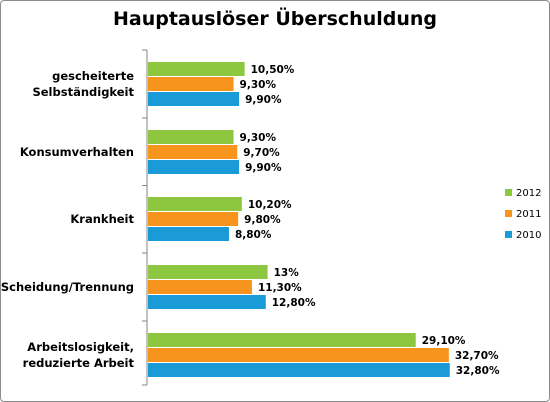  Describe the element at coordinates (274, 19) in the screenshot. I see `chart-title: Hauptauslöser Überschuldung` at that location.